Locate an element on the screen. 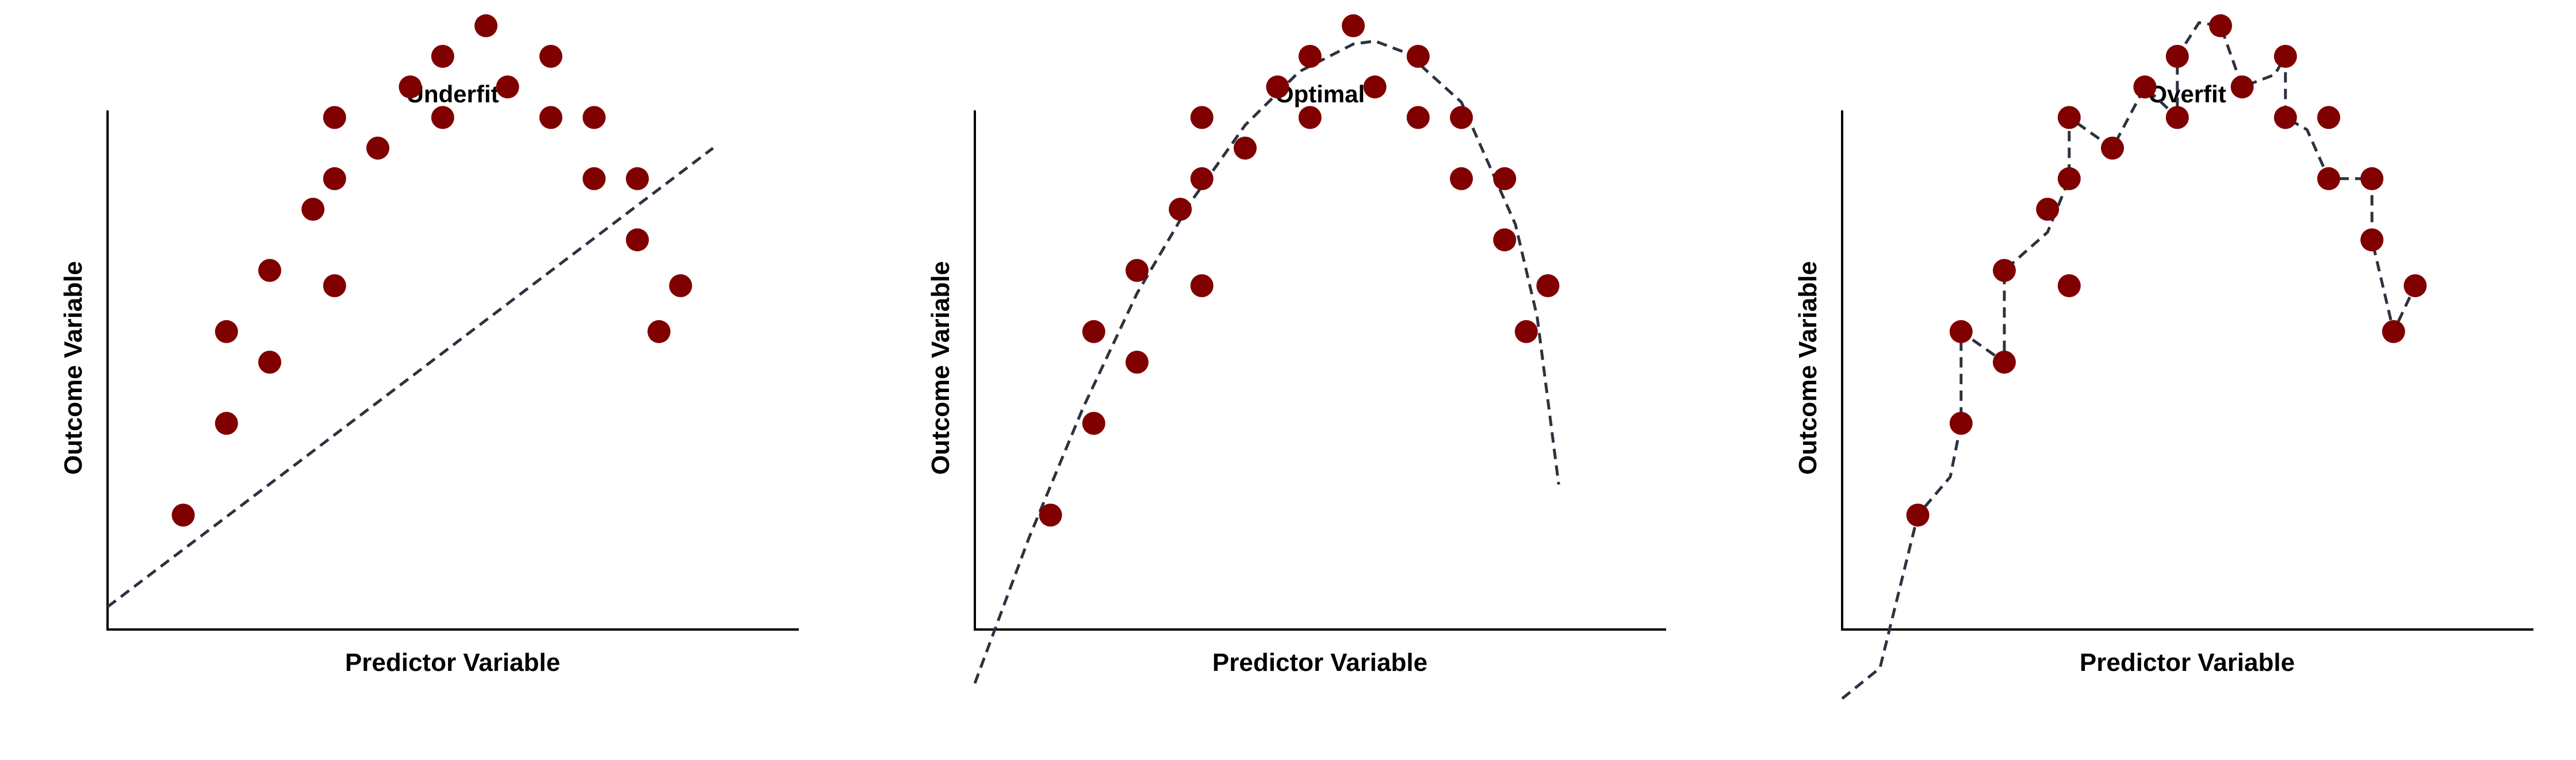 Image resolution: width=2576 pixels, height=760 pixels. panel-title: Optimal is located at coordinates (1320, 94).